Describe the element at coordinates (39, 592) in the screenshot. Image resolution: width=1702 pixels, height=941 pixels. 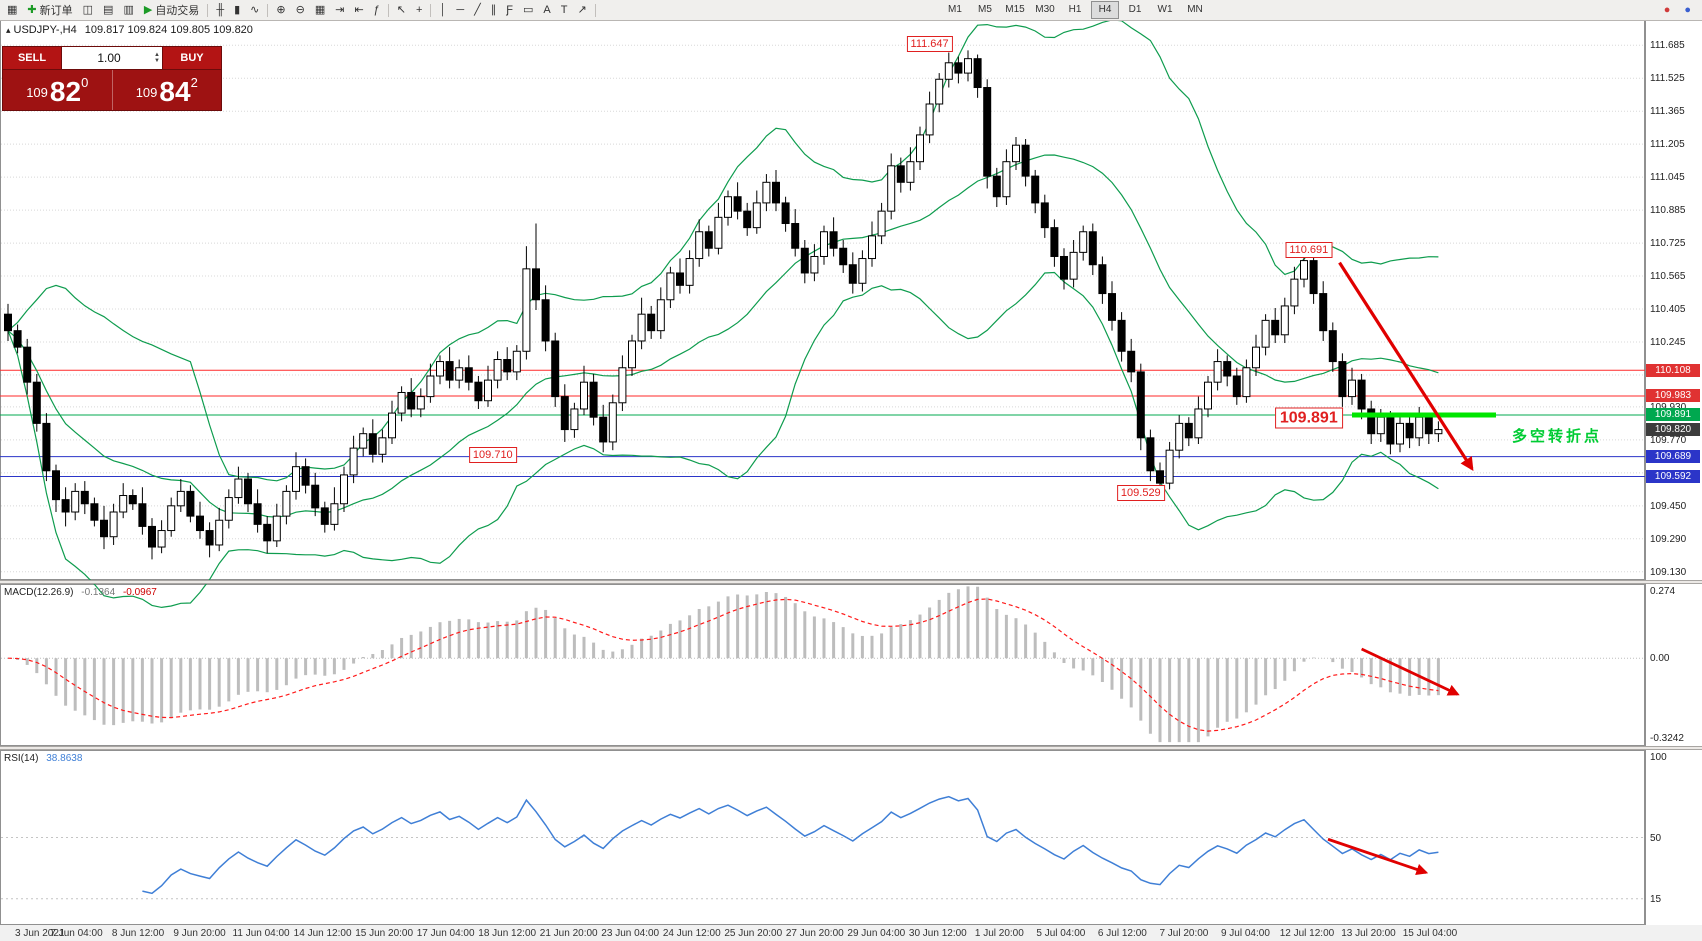
I see `macd-name: MACD(12.26.9)` at that location.